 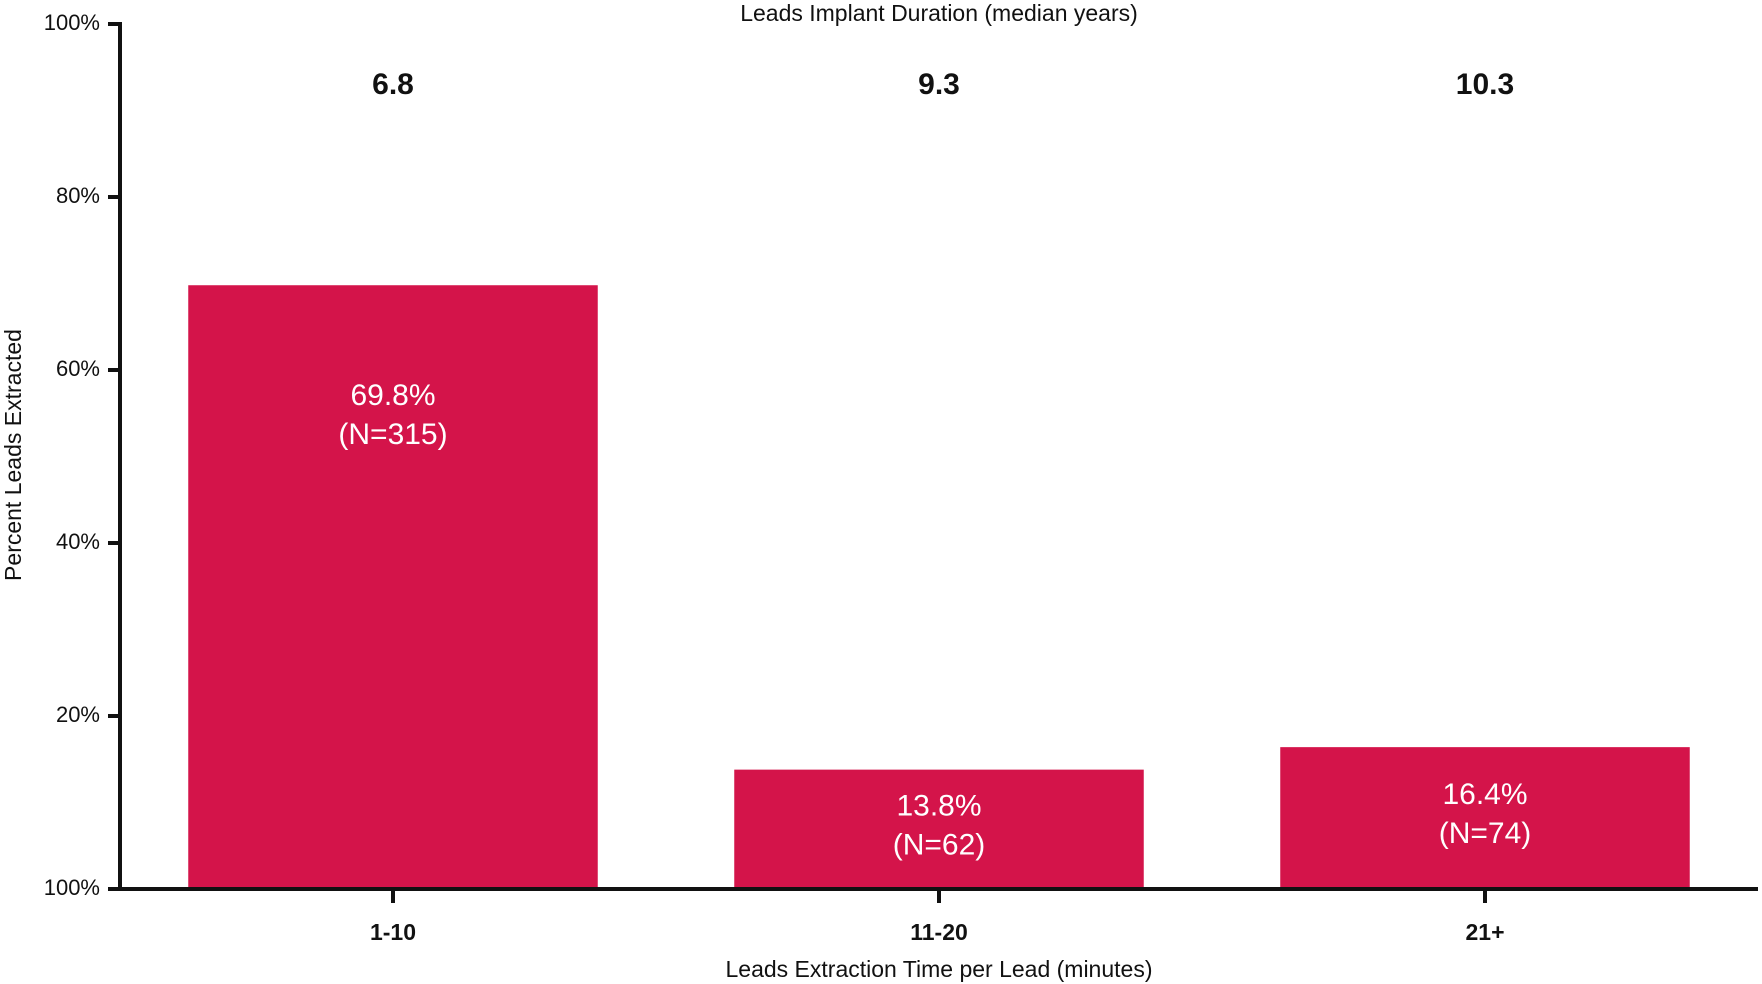 What do you see at coordinates (13, 455) in the screenshot?
I see `y-axis-title: Percent Leads Extracted` at bounding box center [13, 455].